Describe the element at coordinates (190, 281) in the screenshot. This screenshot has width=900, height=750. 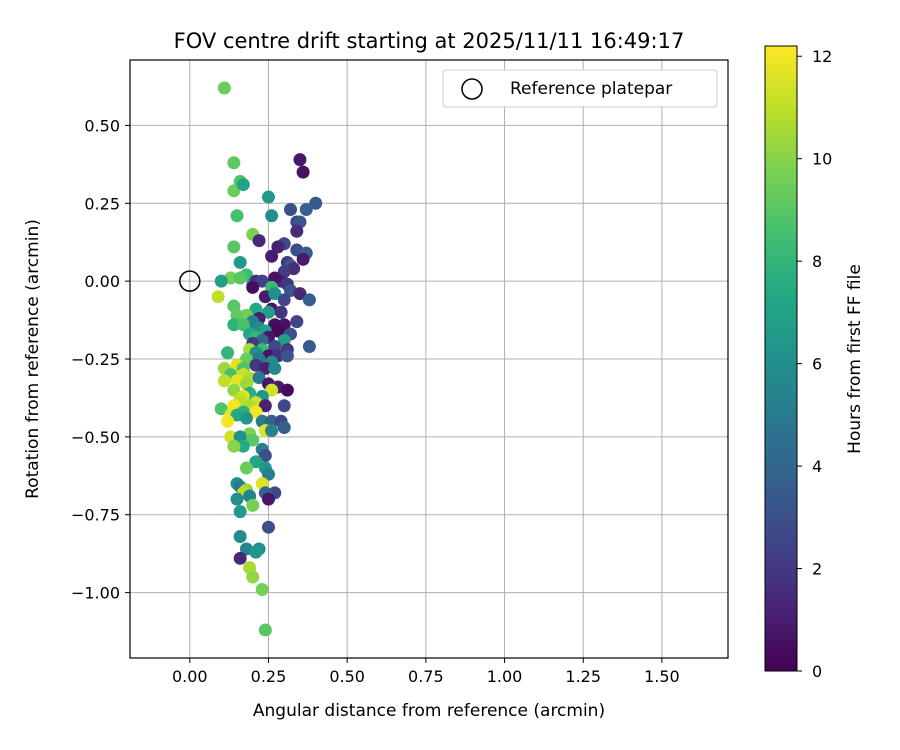
I see `reference-platepar-marker` at that location.